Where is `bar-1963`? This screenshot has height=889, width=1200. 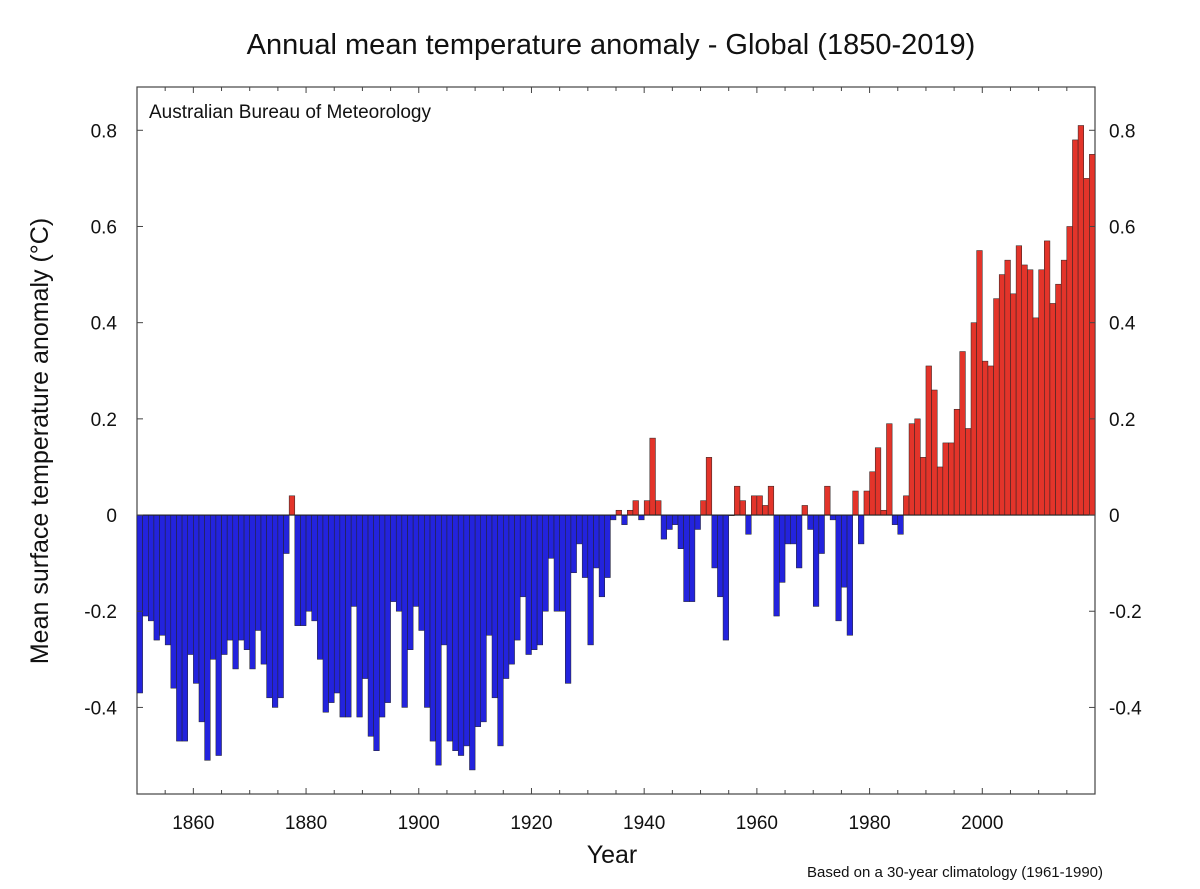
bar-1963 is located at coordinates (776, 565).